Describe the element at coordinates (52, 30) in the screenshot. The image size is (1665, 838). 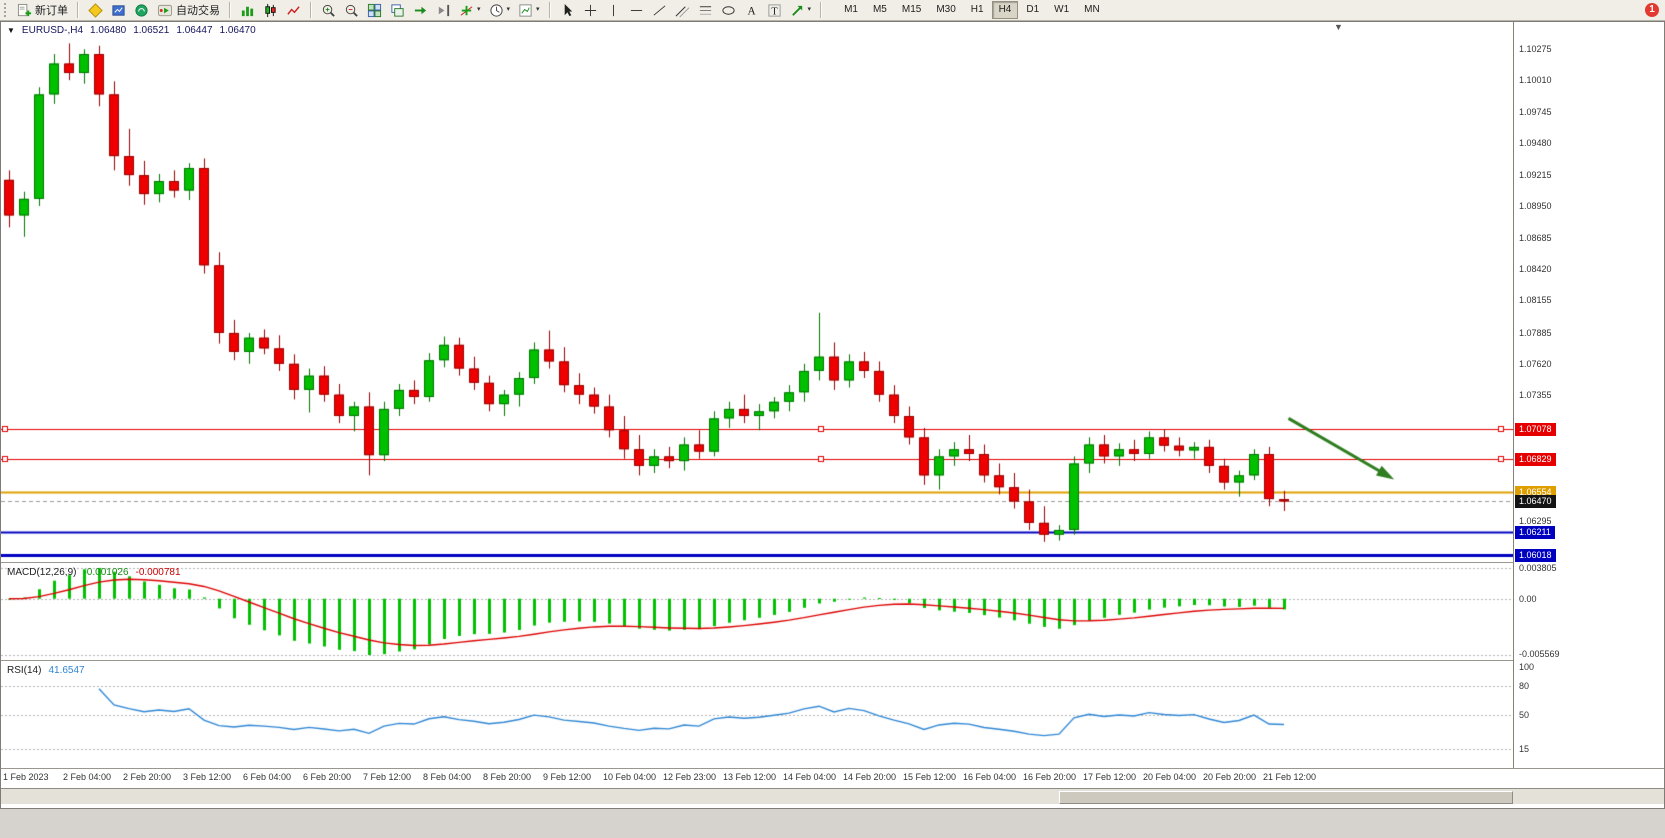
I see `chart-symbol-period: EURUSD-,H4` at that location.